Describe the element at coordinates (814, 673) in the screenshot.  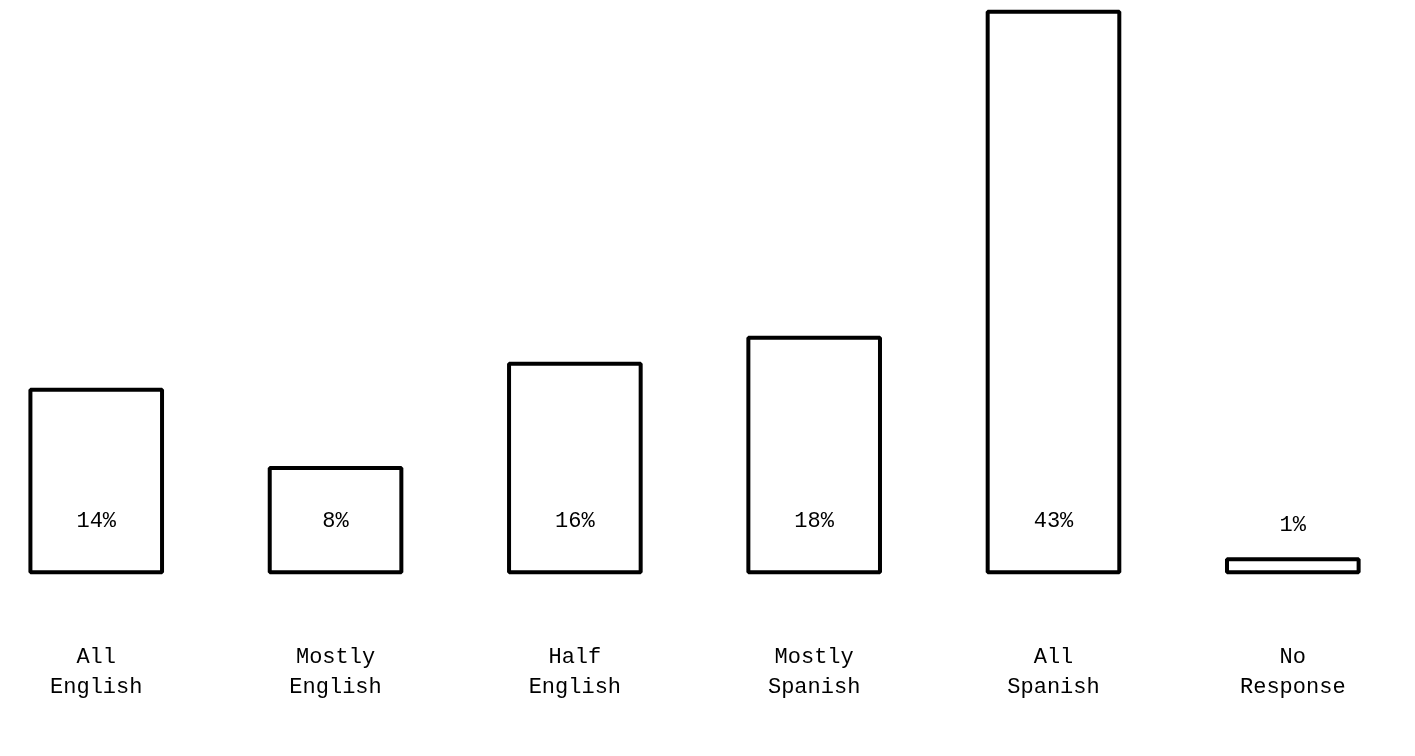
I see `x-tick-label: Mostly Spanish` at that location.